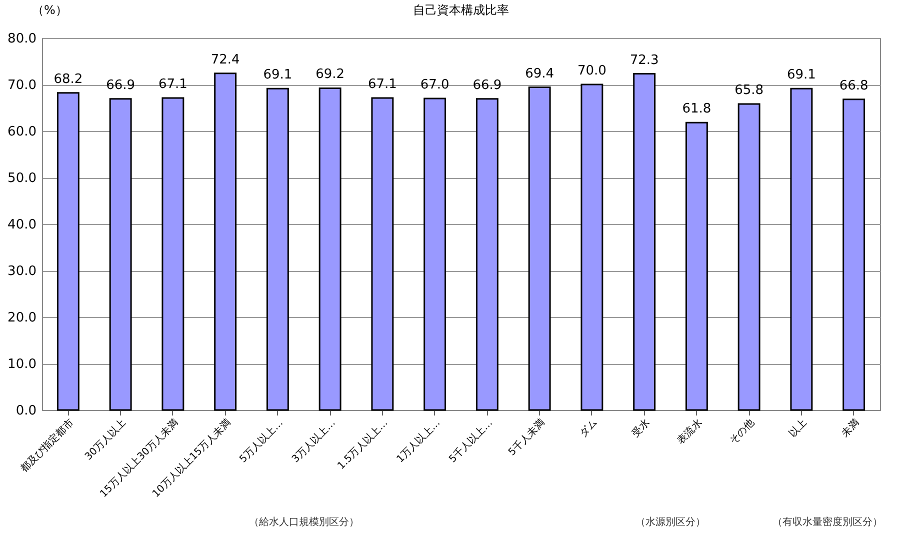  Describe the element at coordinates (591, 71) in the screenshot. I see `data-label: 70.0` at that location.